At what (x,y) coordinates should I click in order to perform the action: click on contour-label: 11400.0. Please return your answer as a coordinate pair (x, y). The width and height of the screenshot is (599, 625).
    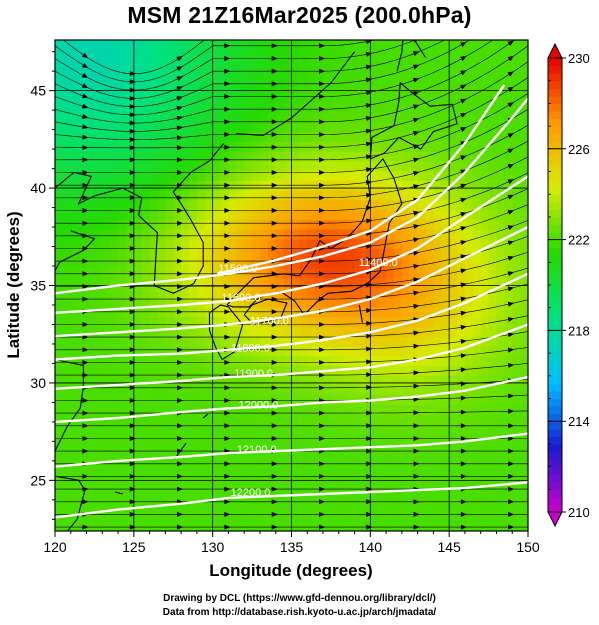
    Looking at the image, I should click on (378, 263).